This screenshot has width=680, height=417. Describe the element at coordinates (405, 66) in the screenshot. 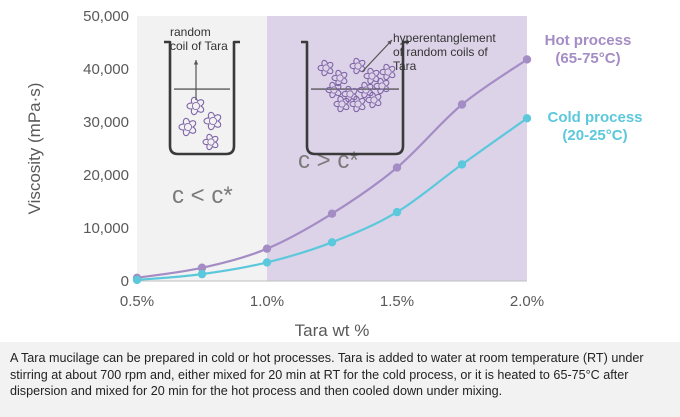

I see `annotation-text: Tara` at that location.